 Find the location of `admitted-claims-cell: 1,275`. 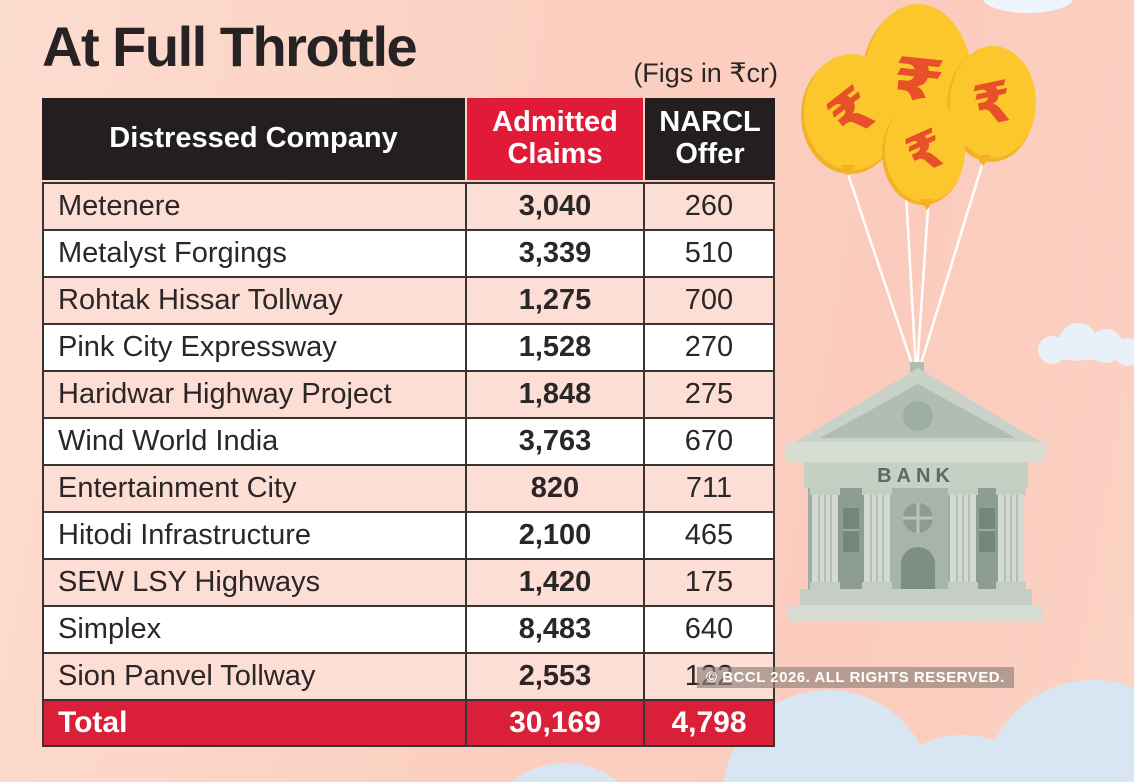

admitted-claims-cell: 1,275 is located at coordinates (554, 300).